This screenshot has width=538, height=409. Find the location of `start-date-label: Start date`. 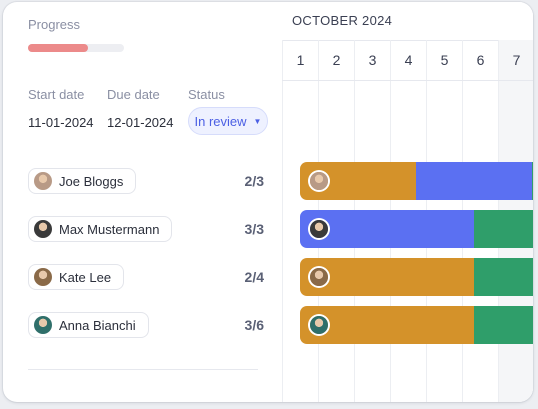

start-date-label: Start date is located at coordinates (56, 94).